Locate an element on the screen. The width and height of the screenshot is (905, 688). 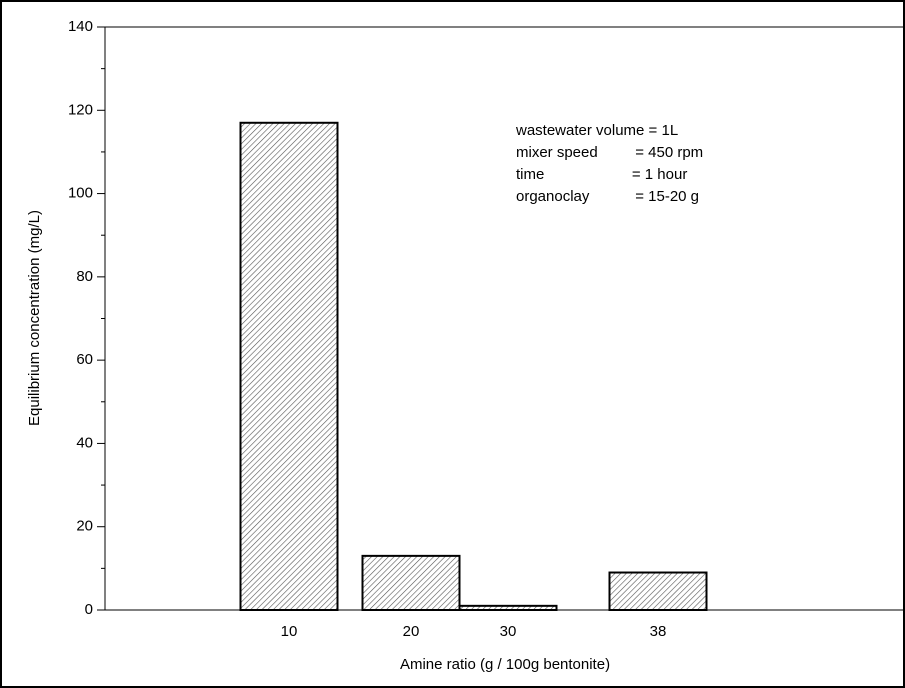
y-tick-label: 120 is located at coordinates (80, 109).